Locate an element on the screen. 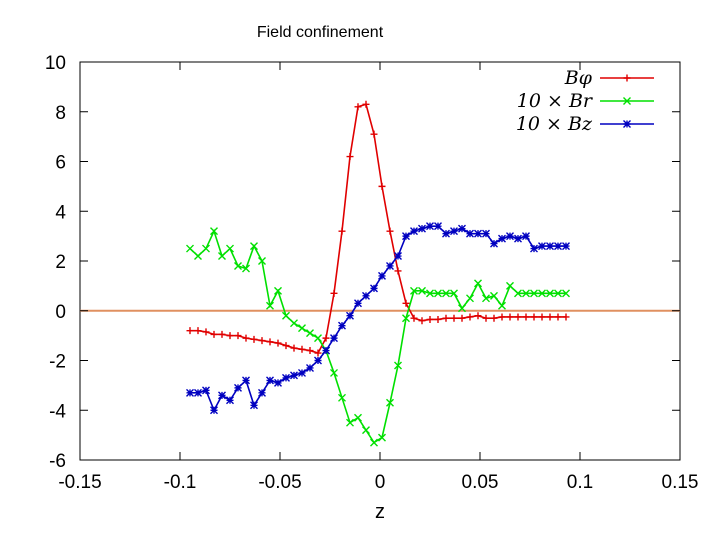 This screenshot has width=720, height=540. legend-label: 10 × Br is located at coordinates (555, 101).